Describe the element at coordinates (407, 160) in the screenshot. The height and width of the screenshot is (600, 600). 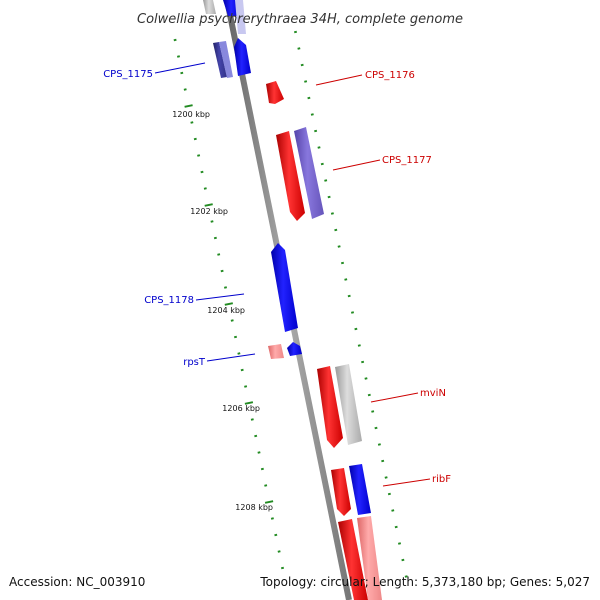
I see `gene-label-cps1177: CPS_1177` at that location.